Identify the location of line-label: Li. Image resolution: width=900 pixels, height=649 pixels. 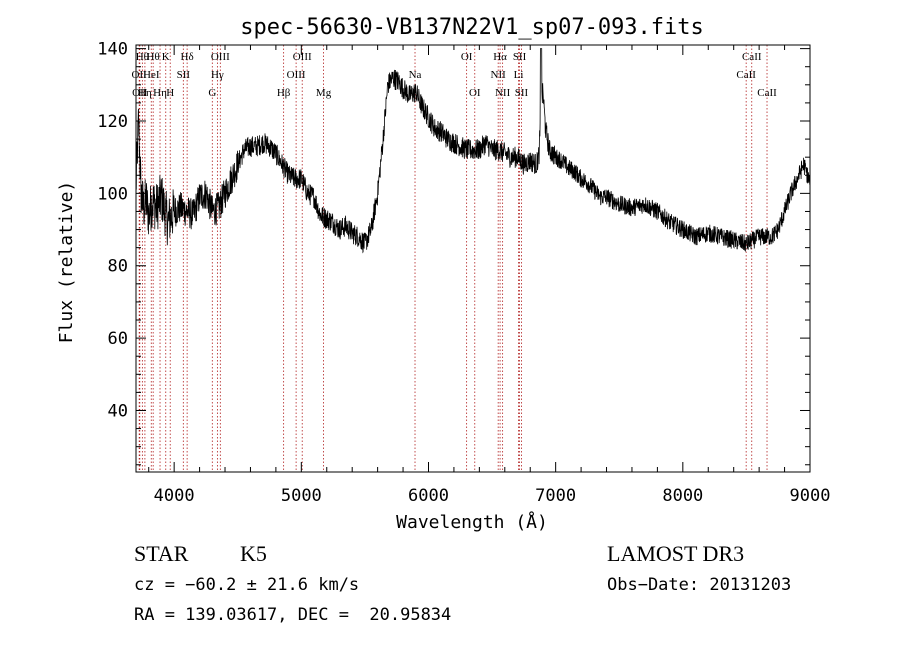
(519, 75).